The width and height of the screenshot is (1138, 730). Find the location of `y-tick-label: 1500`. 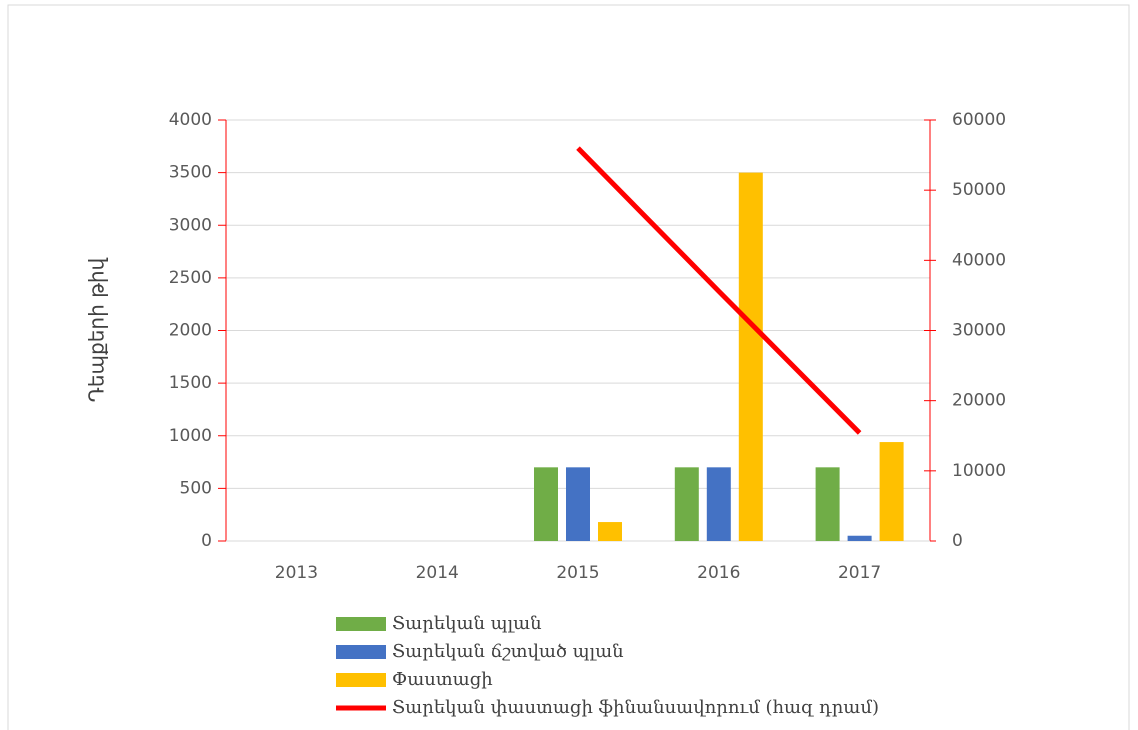

y-tick-label: 1500 is located at coordinates (190, 383).